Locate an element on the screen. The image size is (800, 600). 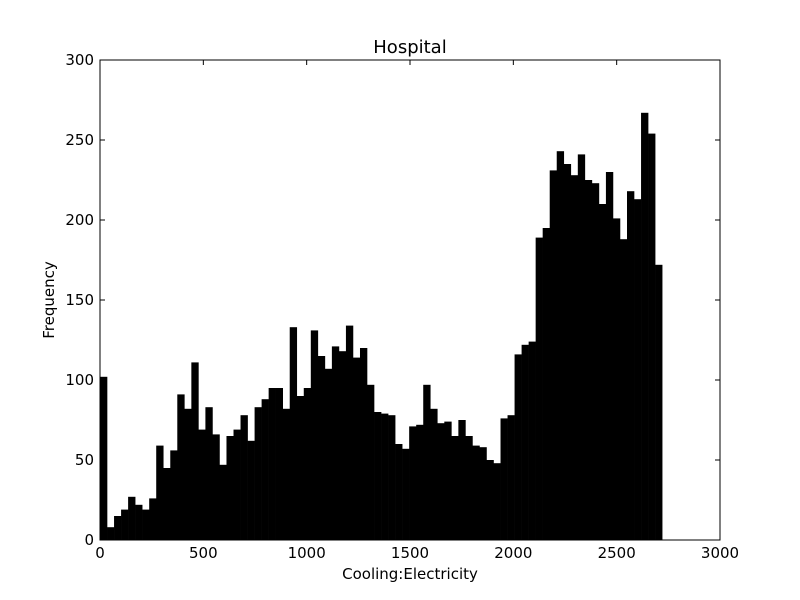
y-axis-label: Frequency is located at coordinates (49, 300).